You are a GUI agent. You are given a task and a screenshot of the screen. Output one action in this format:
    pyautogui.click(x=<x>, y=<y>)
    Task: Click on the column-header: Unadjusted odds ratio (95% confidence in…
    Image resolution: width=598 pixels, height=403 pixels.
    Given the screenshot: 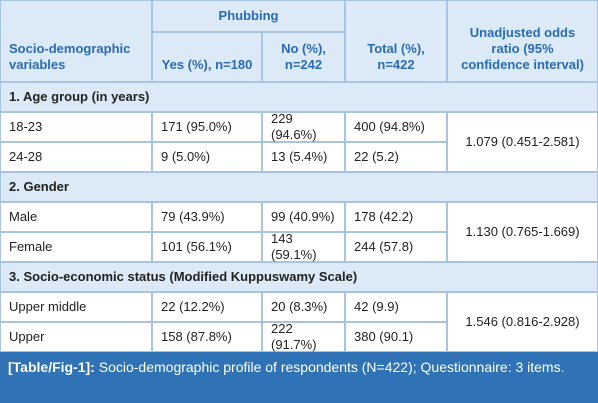 What is the action you would take?
    pyautogui.click(x=522, y=41)
    